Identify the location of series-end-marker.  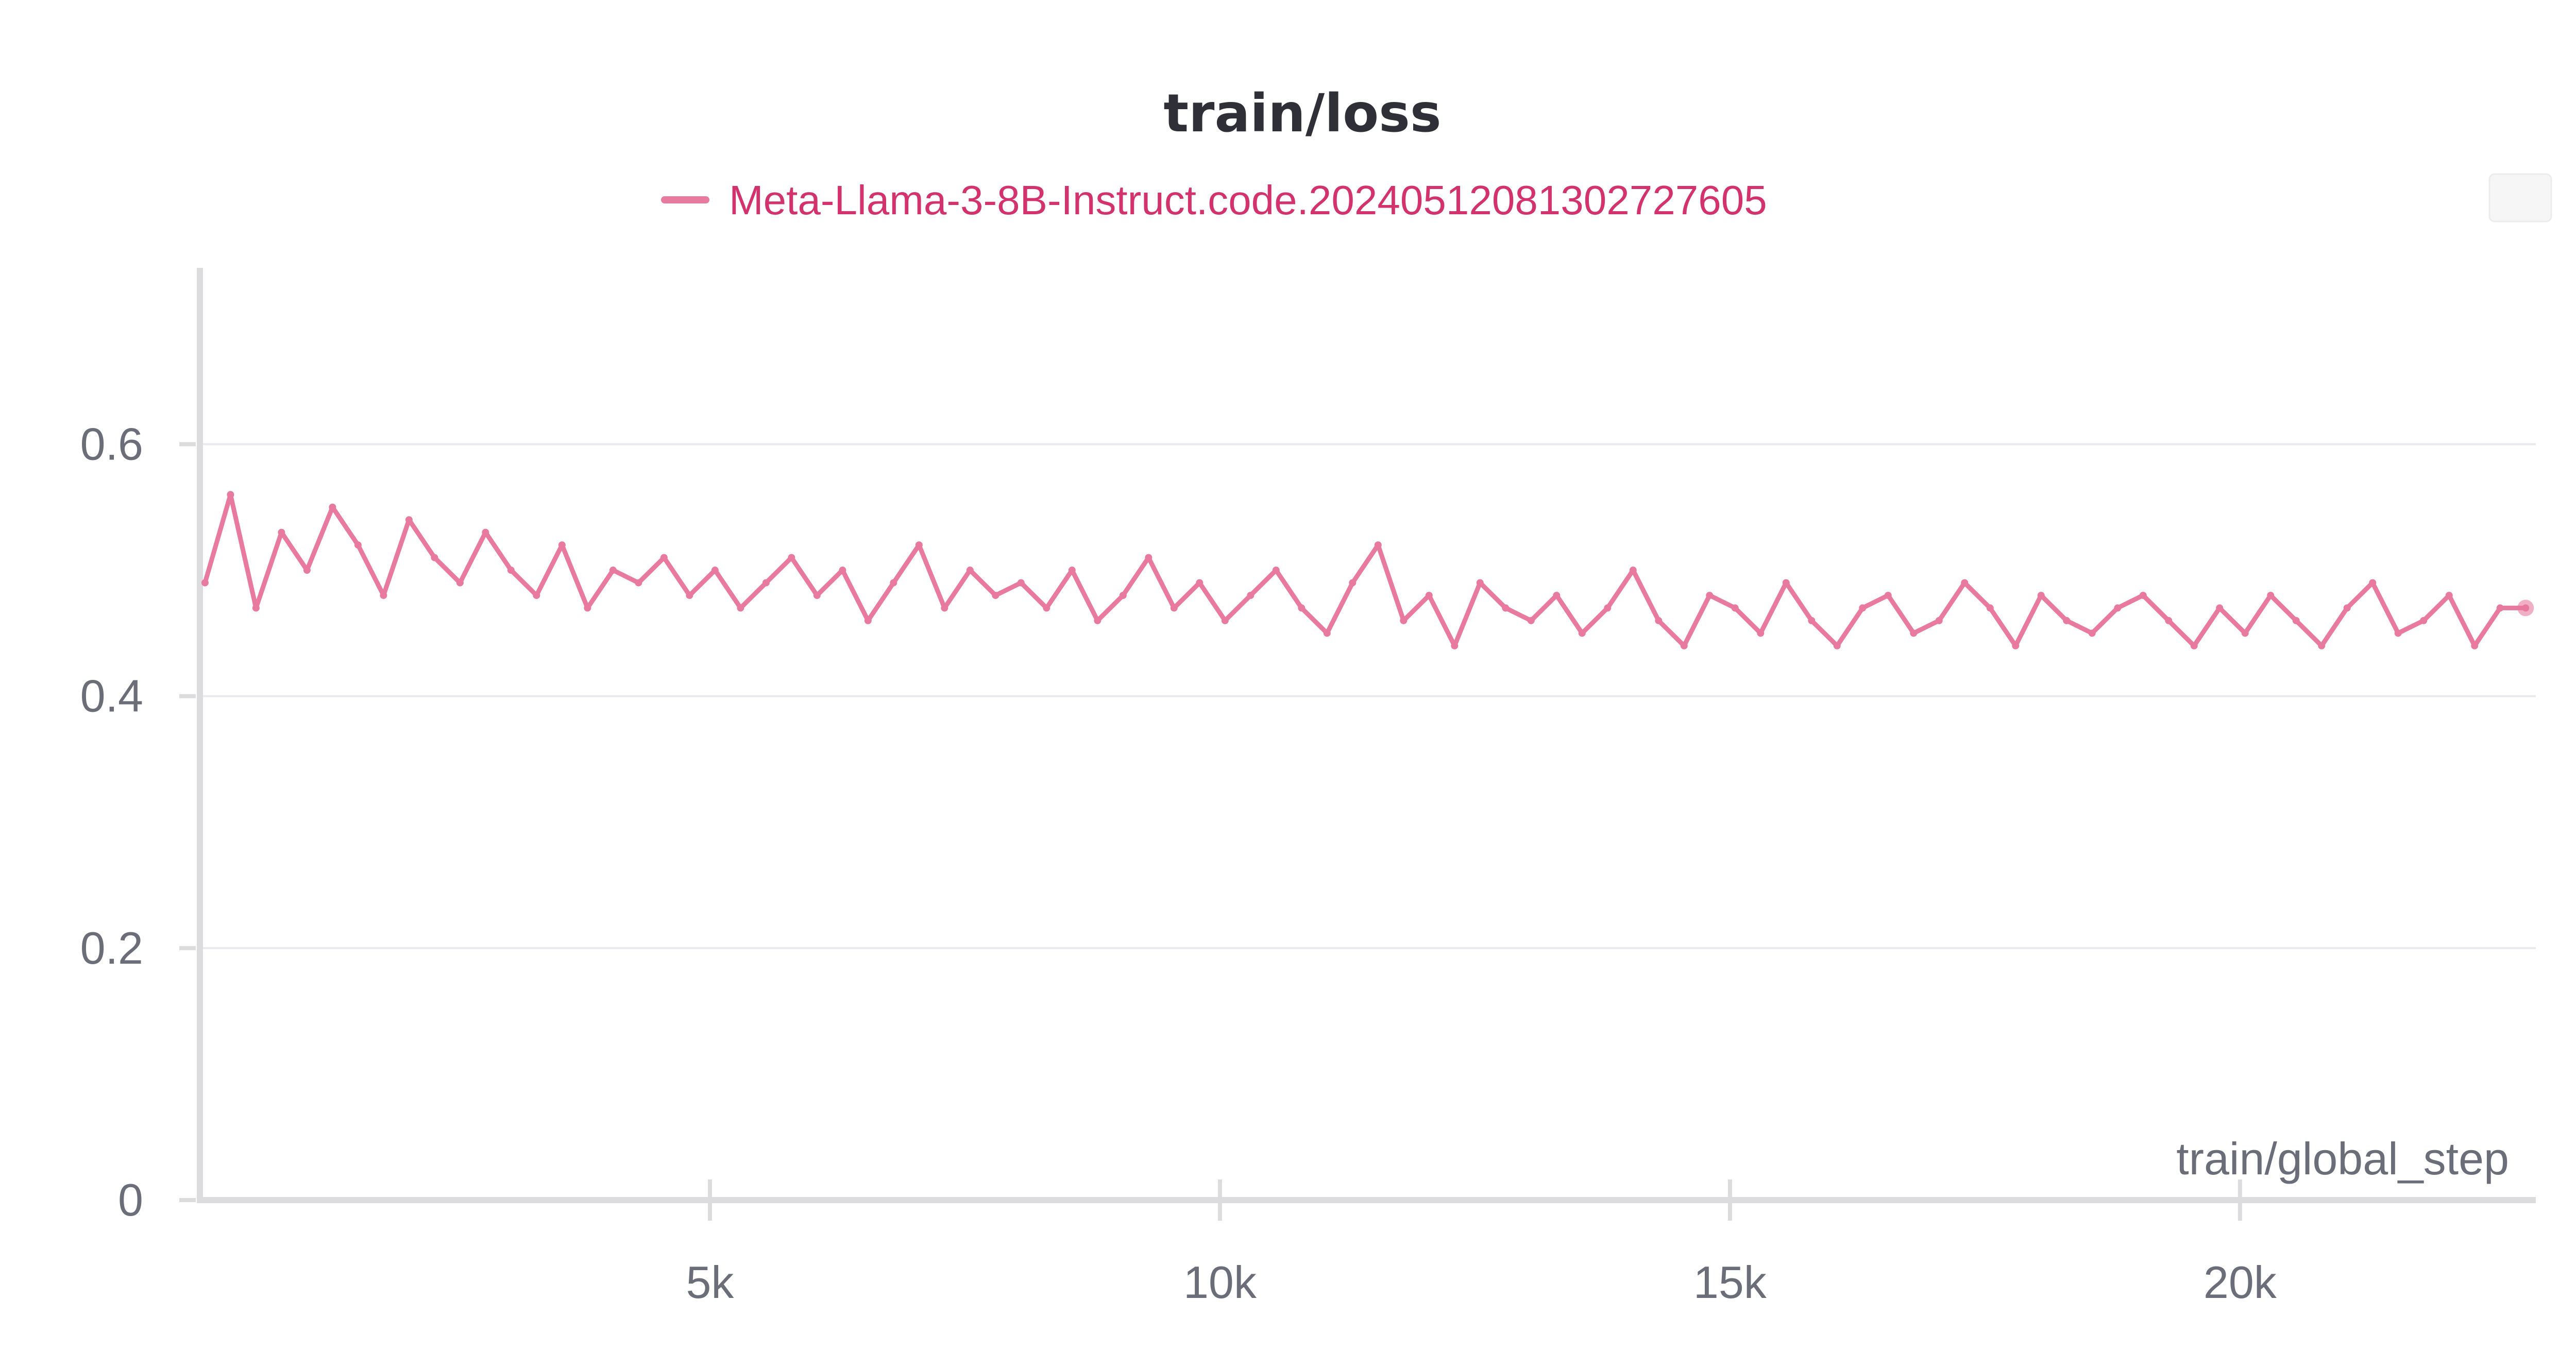
(2526, 608).